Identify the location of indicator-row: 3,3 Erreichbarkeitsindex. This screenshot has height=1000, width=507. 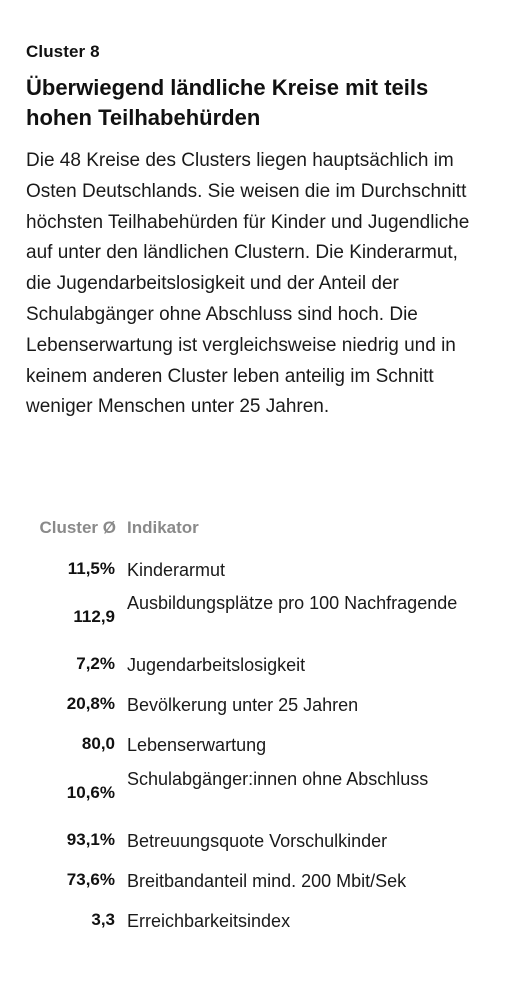
(256, 920).